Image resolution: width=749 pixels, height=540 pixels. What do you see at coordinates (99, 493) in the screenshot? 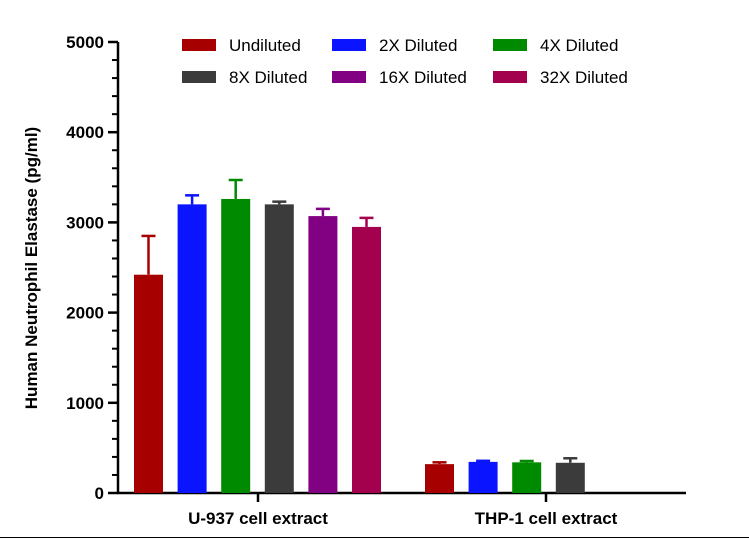
I see `y-tick-label: 0` at bounding box center [99, 493].